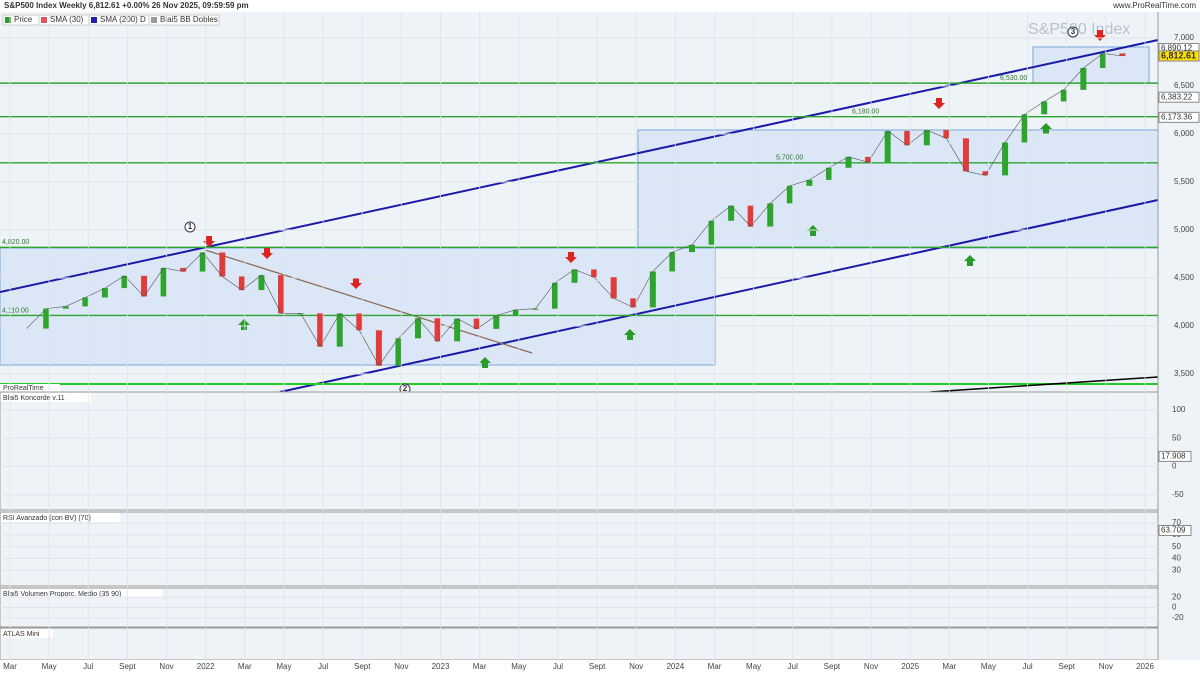 The image size is (1200, 675). Describe the element at coordinates (579, 644) in the screenshot. I see `panel-bg` at that location.